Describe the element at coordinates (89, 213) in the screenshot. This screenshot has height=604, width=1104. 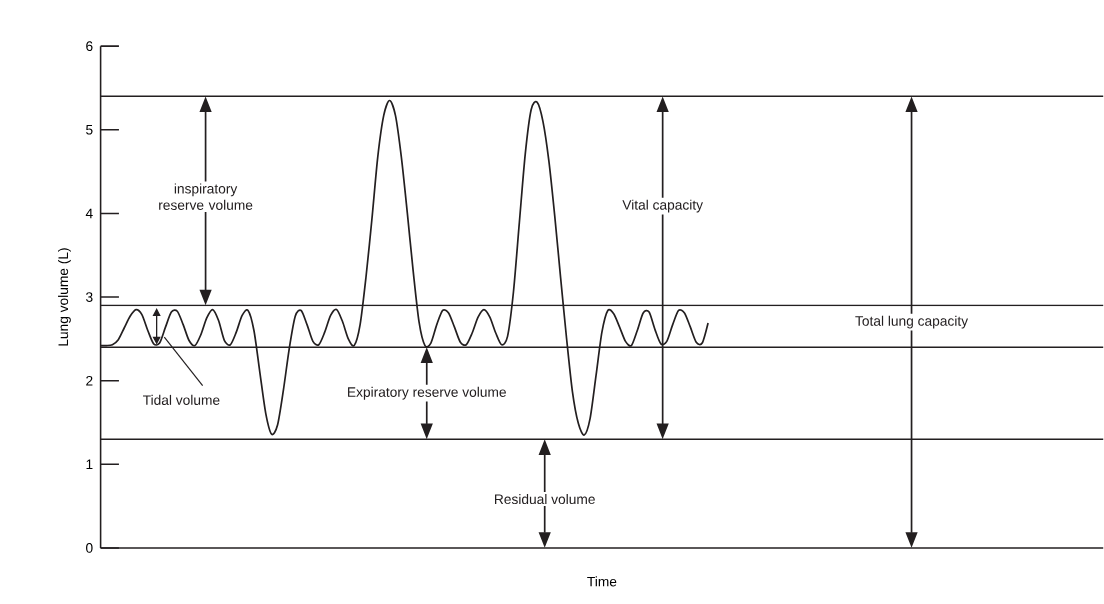
I see `y-tick-label: 4` at that location.